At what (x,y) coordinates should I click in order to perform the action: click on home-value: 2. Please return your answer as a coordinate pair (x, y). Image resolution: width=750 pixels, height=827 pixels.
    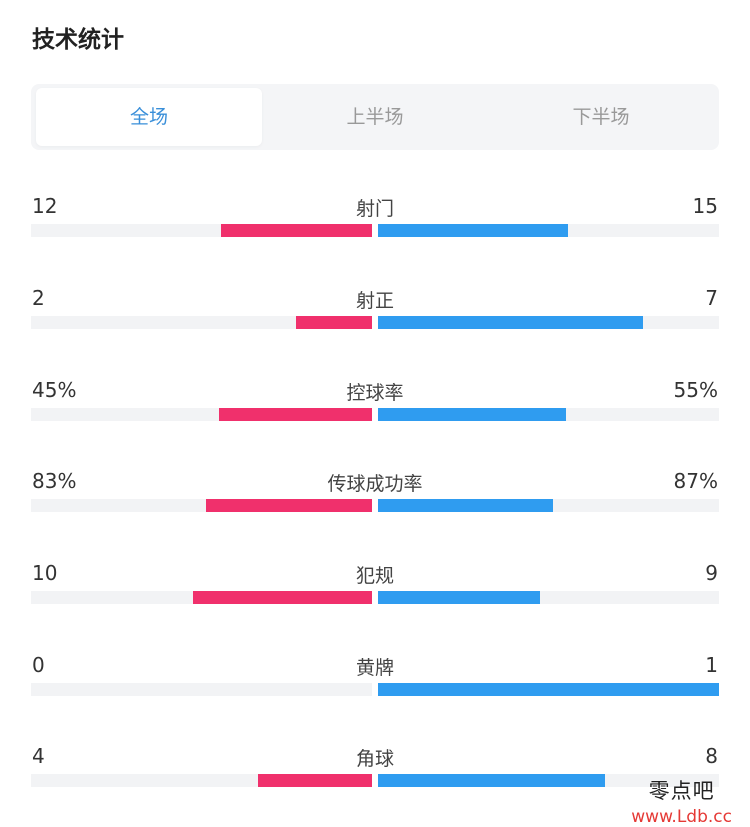
    Looking at the image, I should click on (38, 298).